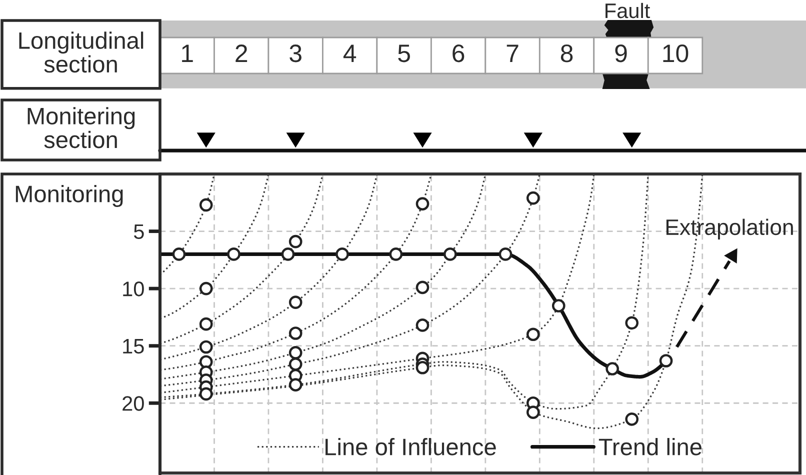  Describe the element at coordinates (404, 53) in the screenshot. I see `x-tick-label: 5` at that location.